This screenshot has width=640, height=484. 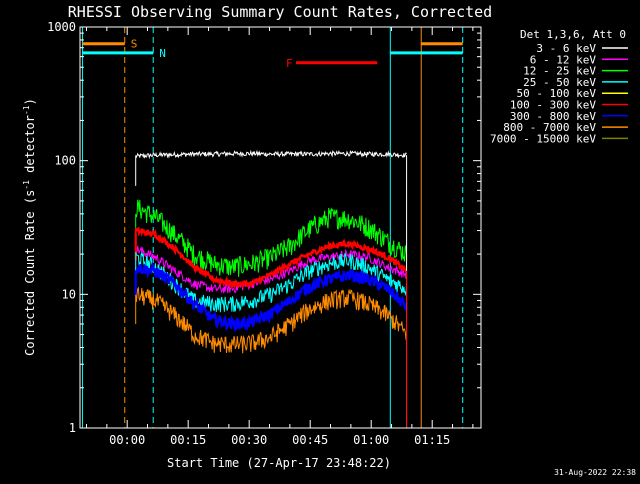 I want to click on y-axis-label: Corrected Count Rate (s-1 detector-1), so click(x=29, y=227).